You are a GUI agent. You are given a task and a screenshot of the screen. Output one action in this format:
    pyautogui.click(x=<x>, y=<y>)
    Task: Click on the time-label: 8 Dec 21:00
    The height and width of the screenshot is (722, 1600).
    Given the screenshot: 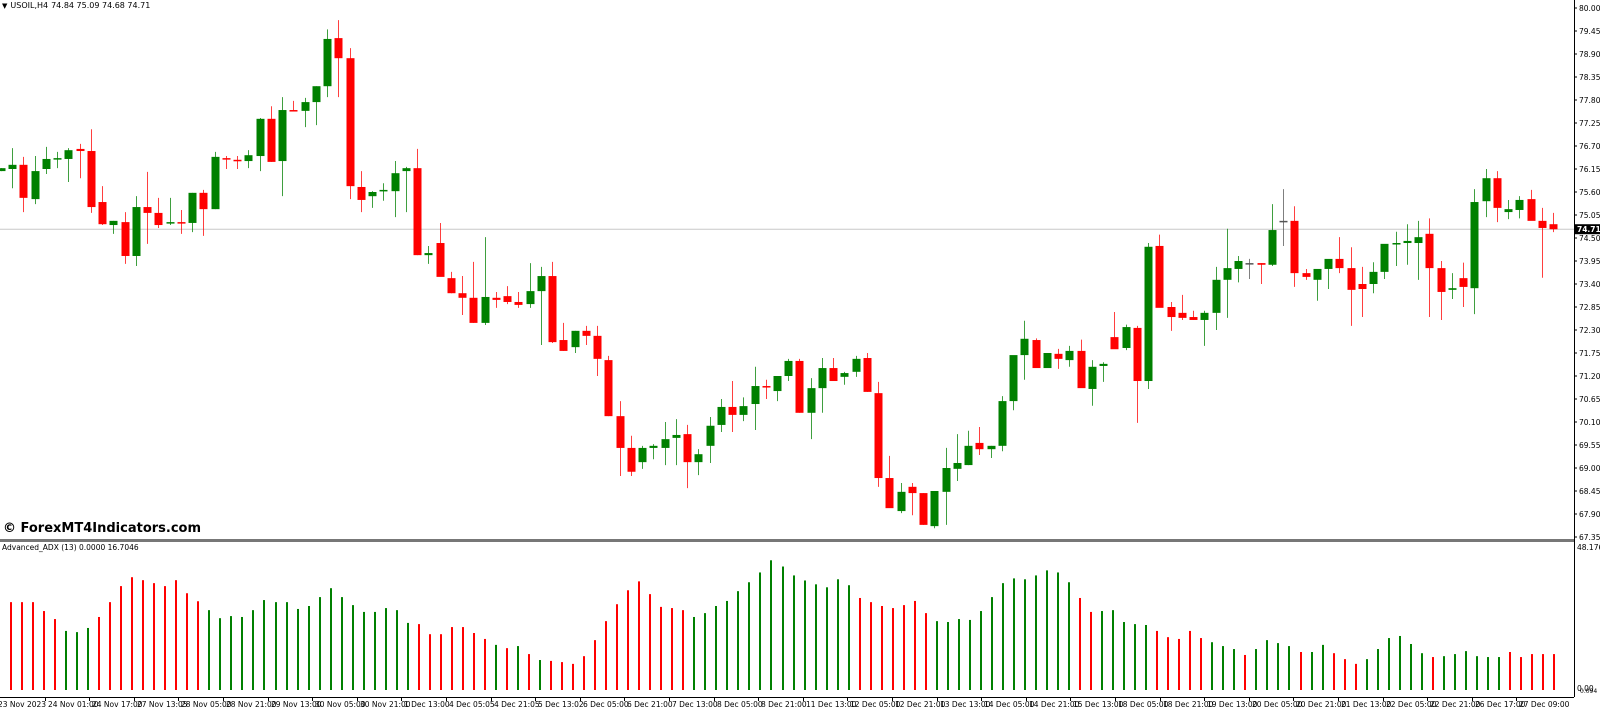 What is the action you would take?
    pyautogui.click(x=784, y=704)
    